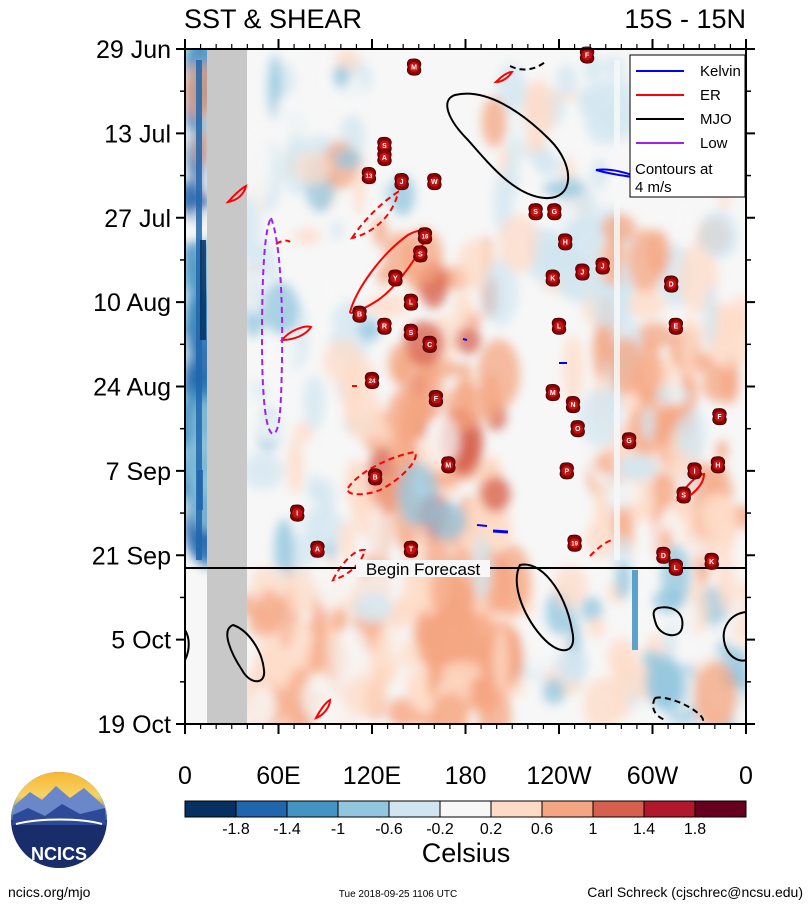  I want to click on cyclone-marker: Y, so click(395, 278).